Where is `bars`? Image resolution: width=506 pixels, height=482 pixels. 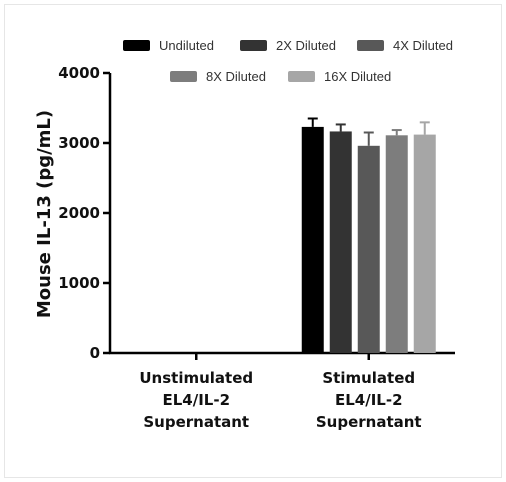
bars is located at coordinates (368, 235).